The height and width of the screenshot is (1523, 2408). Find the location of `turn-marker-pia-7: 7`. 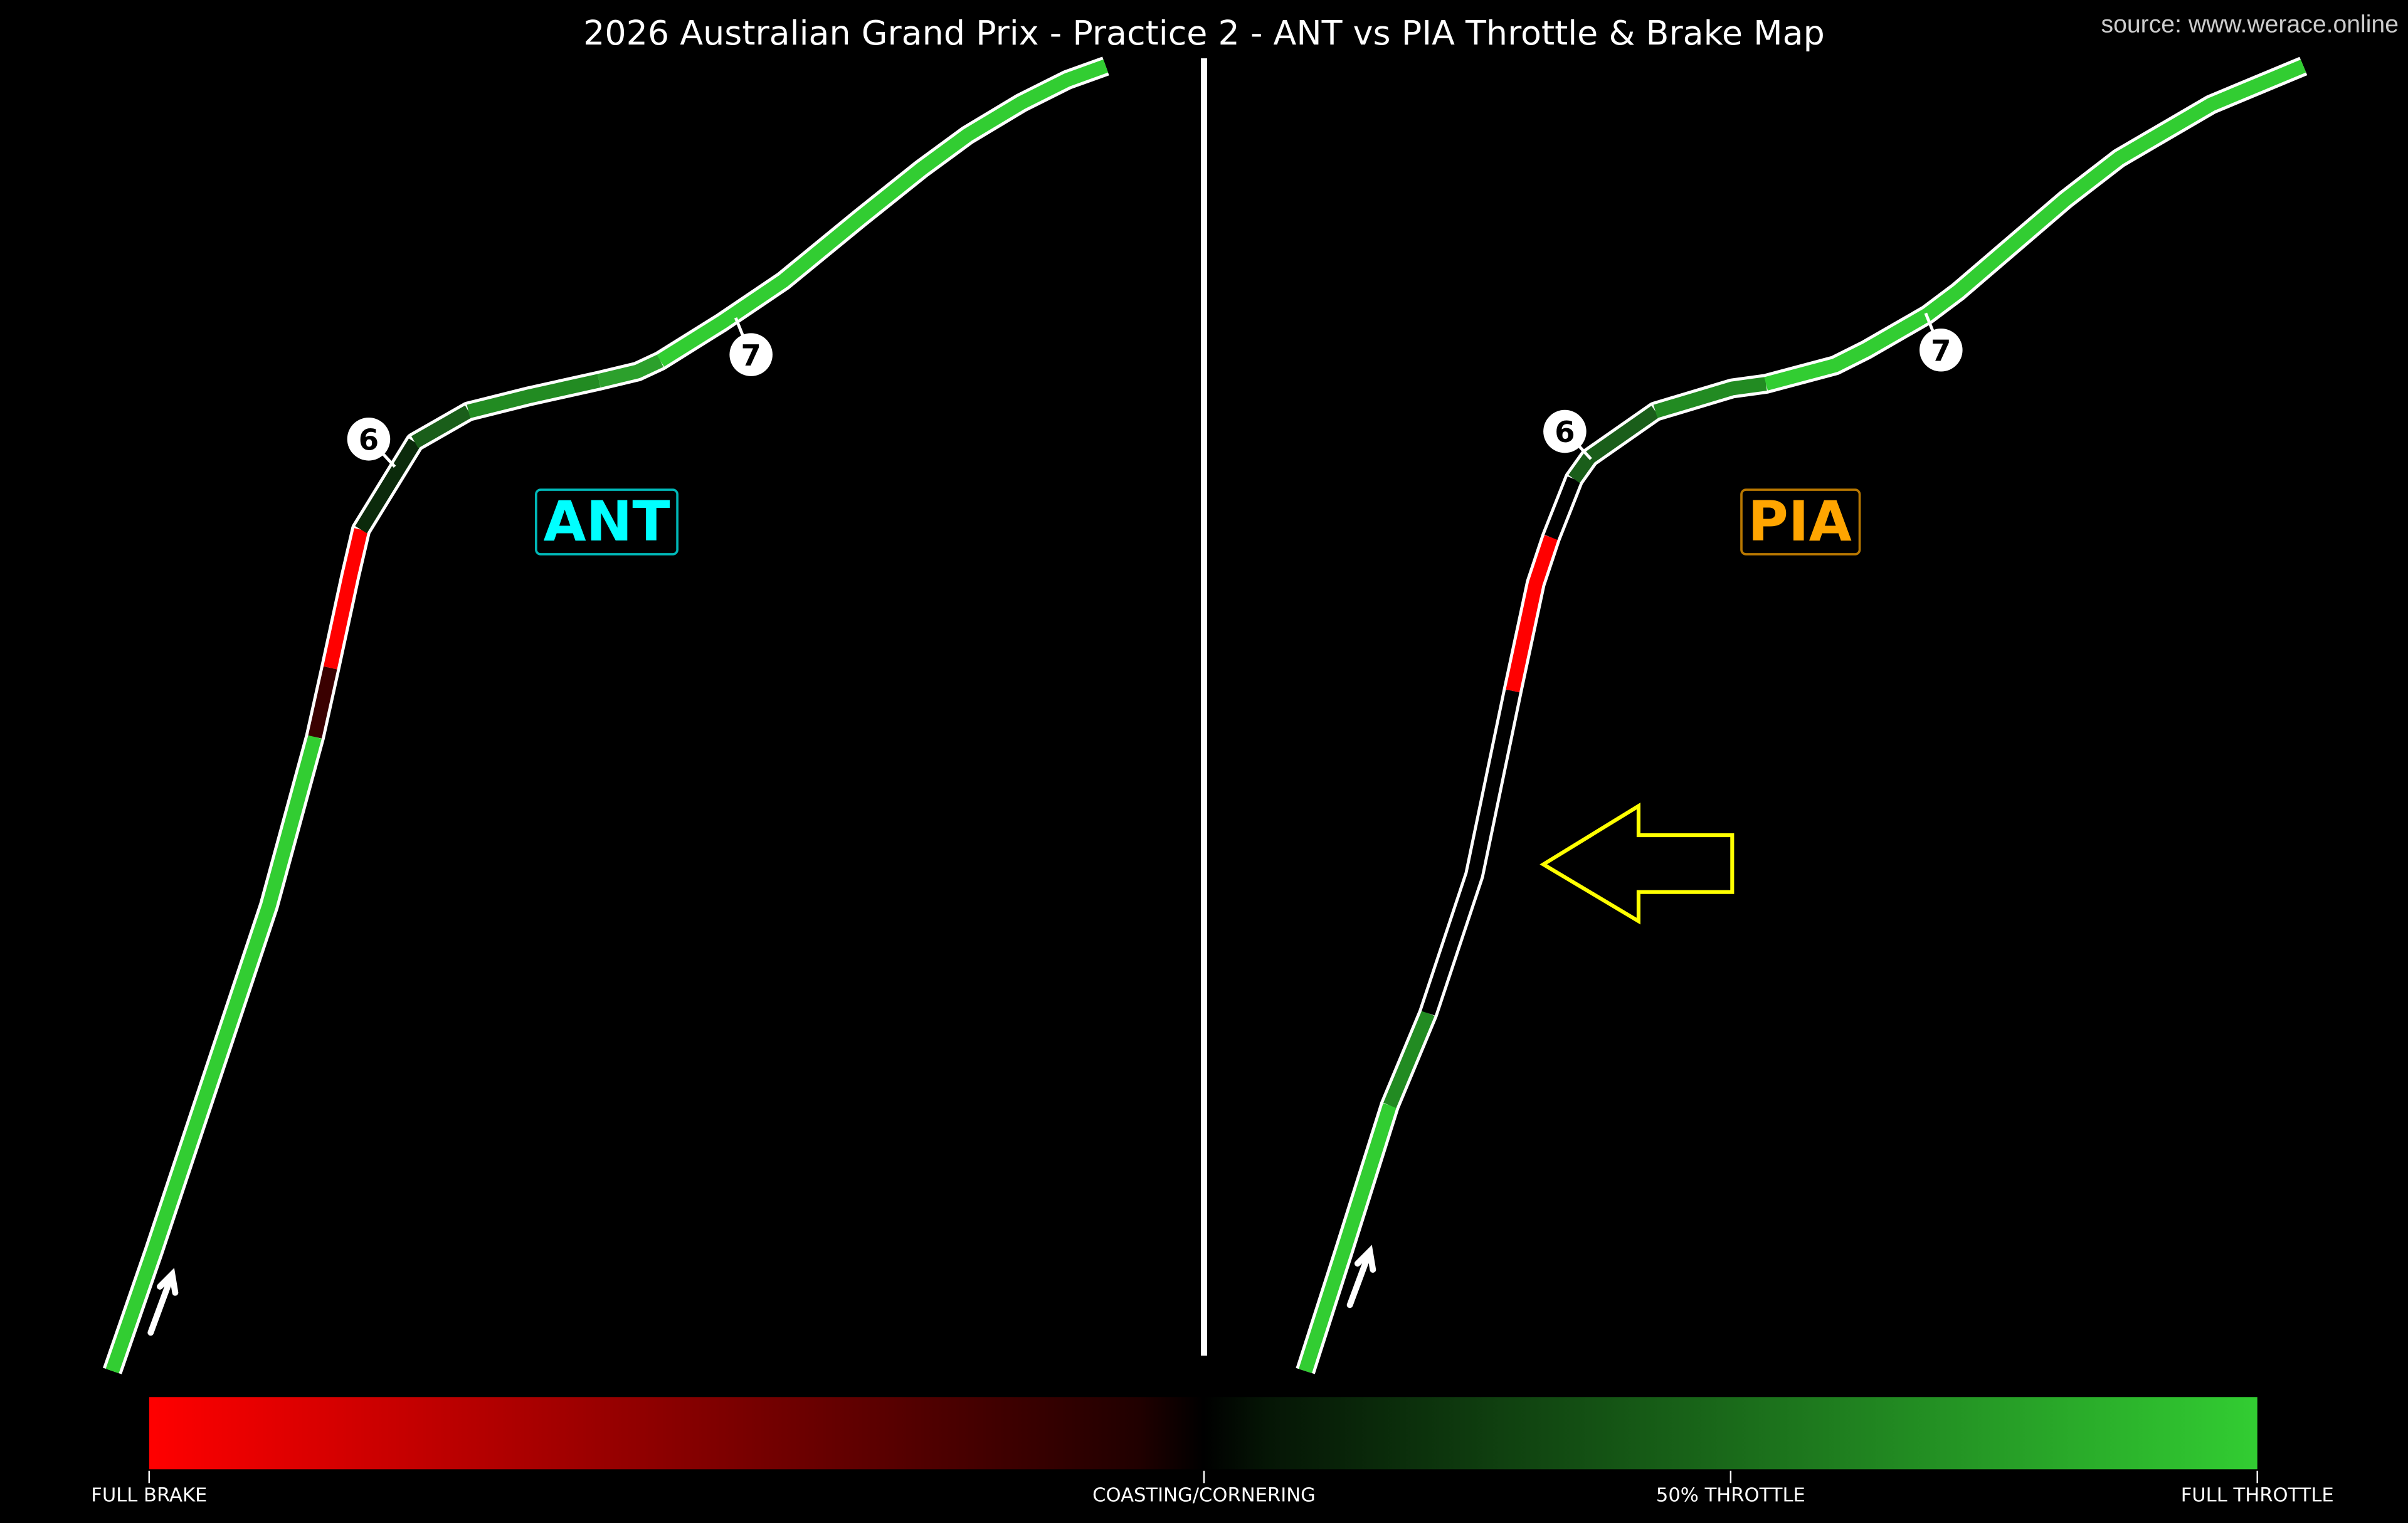

turn-marker-pia-7: 7 is located at coordinates (1941, 342).